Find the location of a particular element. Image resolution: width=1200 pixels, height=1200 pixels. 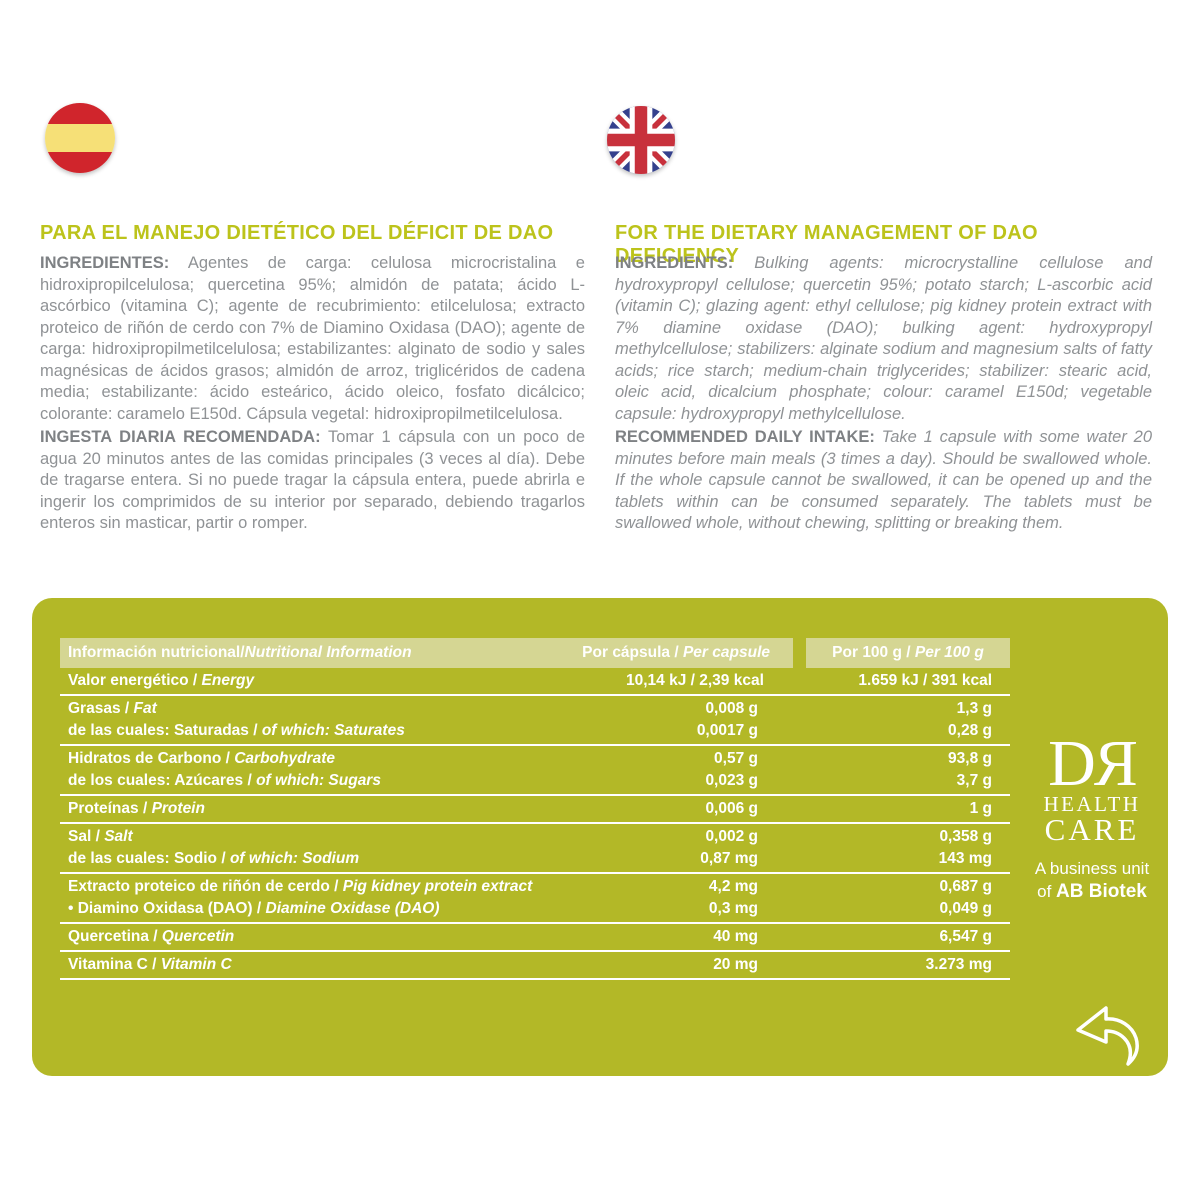

logo-tagline-line1: A business unit is located at coordinates (1092, 868).